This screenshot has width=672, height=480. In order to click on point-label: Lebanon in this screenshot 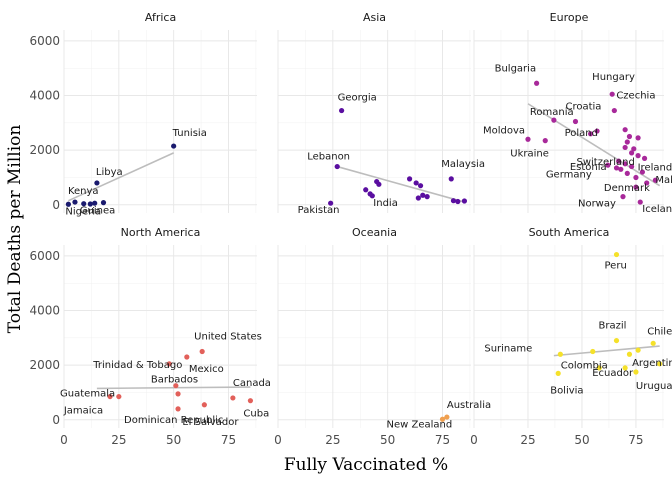, I will do `click(328, 157)`.